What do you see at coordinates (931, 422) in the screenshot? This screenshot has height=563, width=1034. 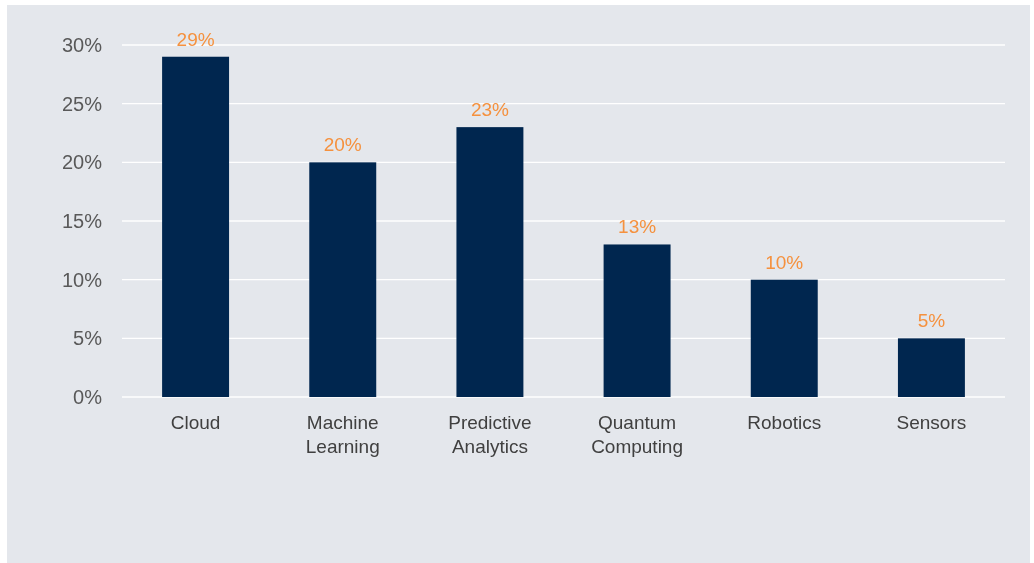 I see `x-tick-label: Sensors` at bounding box center [931, 422].